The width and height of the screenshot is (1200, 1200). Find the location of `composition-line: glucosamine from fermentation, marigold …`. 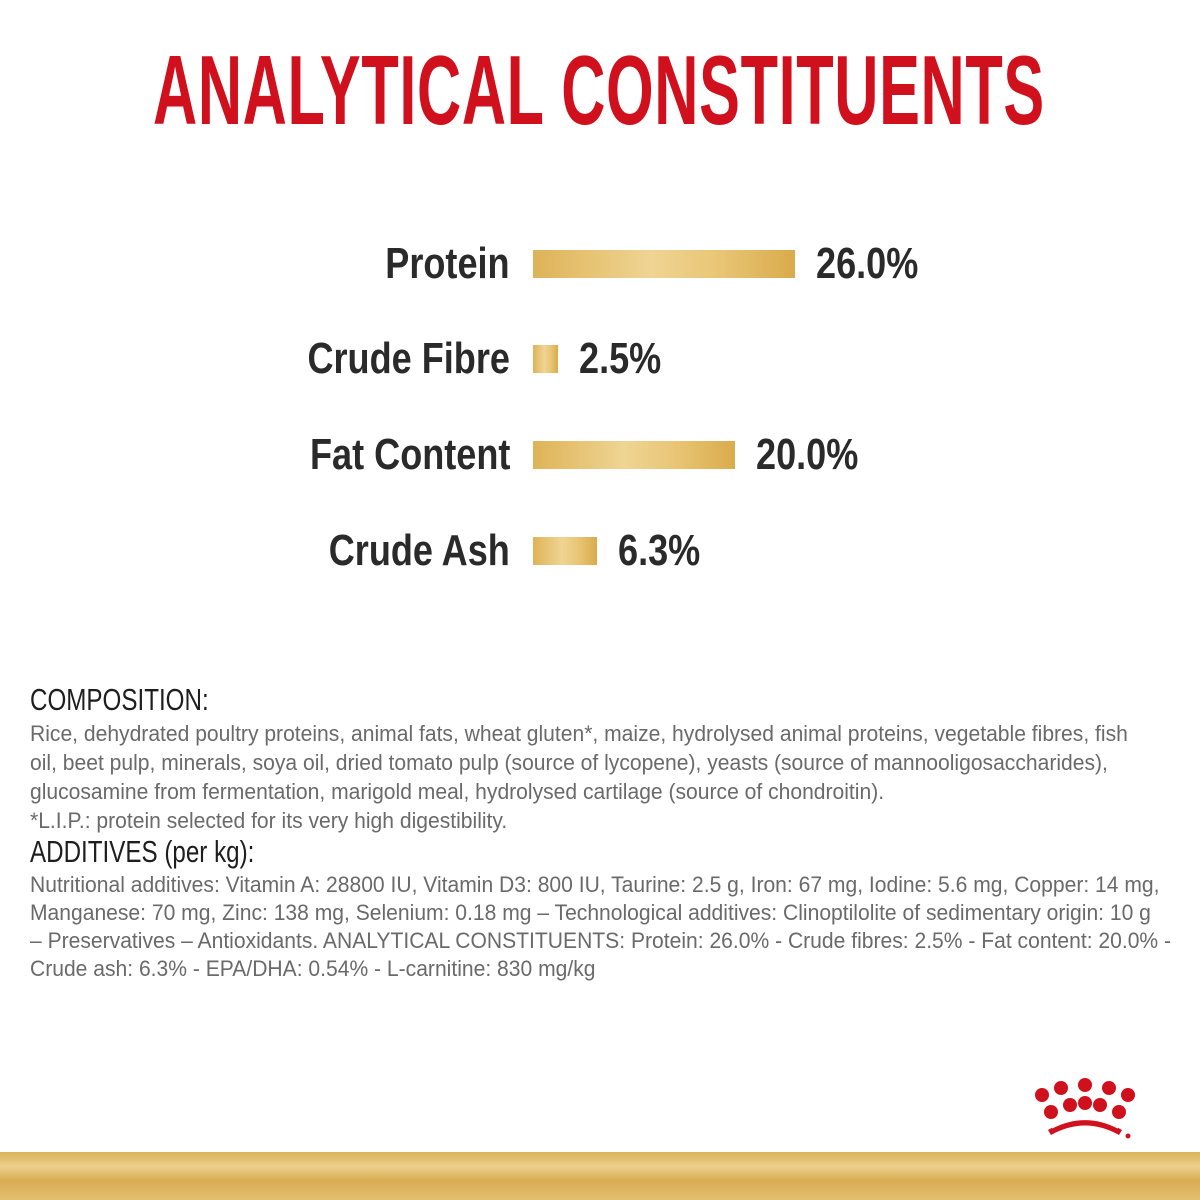

composition-line: glucosamine from fermentation, marigold … is located at coordinates (457, 791).